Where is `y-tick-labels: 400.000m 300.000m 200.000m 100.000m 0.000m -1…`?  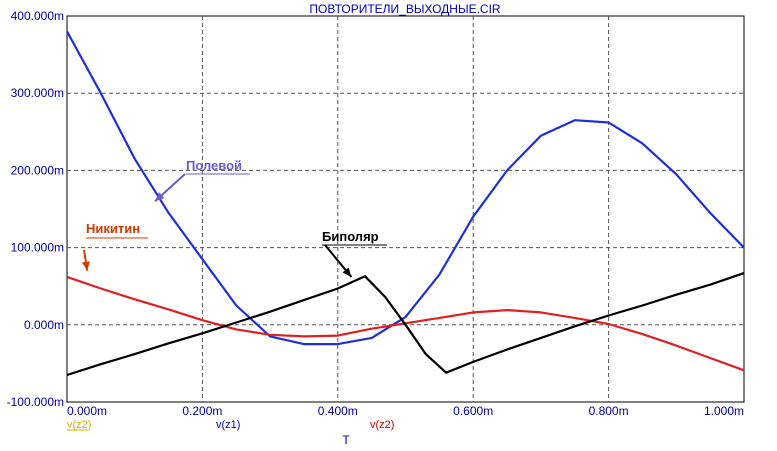 y-tick-labels: 400.000m 300.000m 200.000m 100.000m 0.000m -1… is located at coordinates (35, 209).